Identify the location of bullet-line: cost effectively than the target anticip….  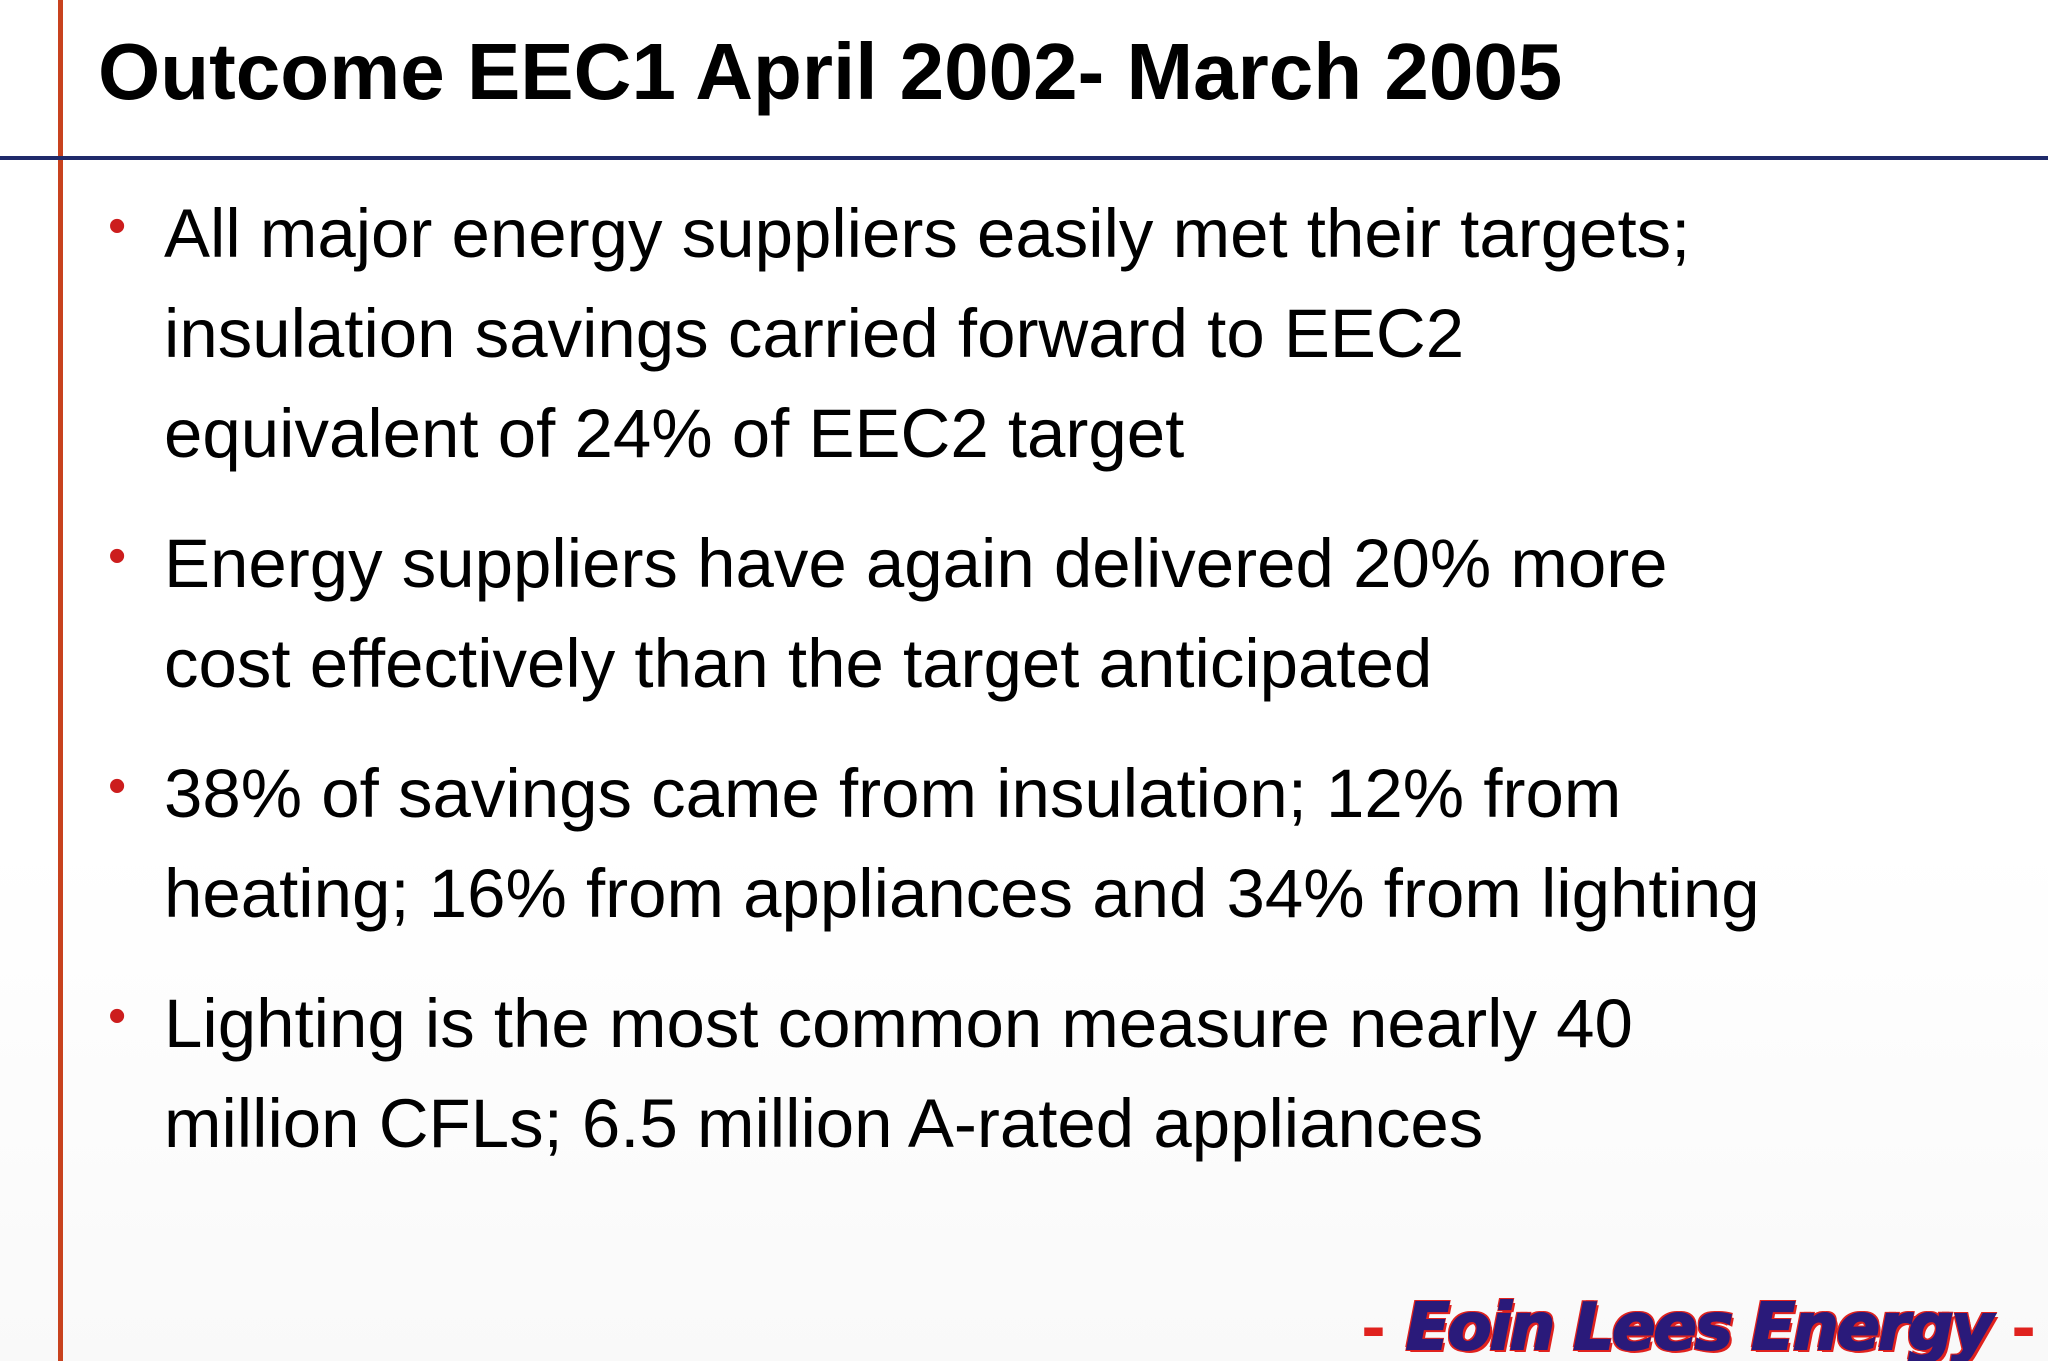
(798, 663).